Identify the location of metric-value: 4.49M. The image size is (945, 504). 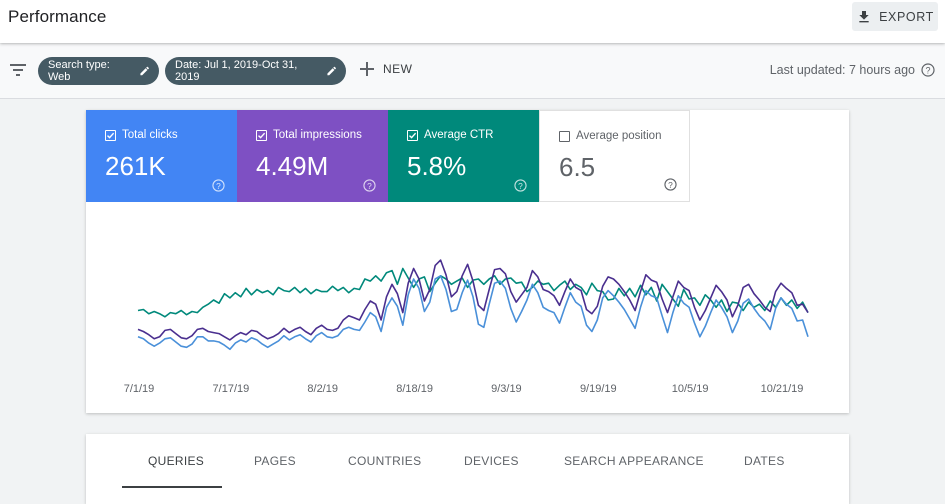
(292, 166).